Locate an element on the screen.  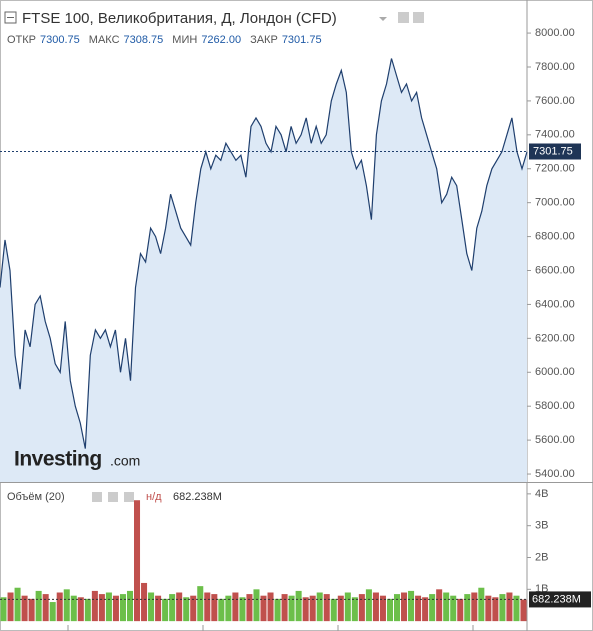
logo-suffix: .com is located at coordinates (125, 461).